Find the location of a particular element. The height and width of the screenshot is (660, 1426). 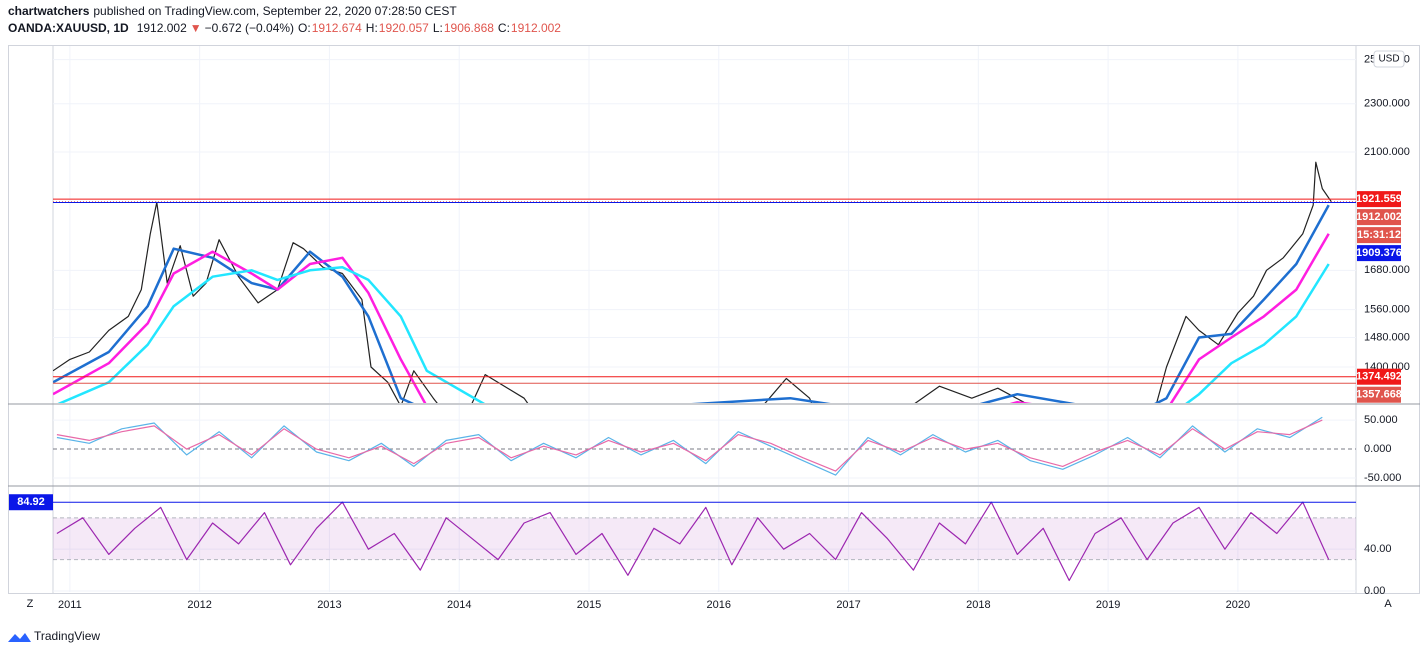

y-tick-label: -50.000 is located at coordinates (1382, 478).